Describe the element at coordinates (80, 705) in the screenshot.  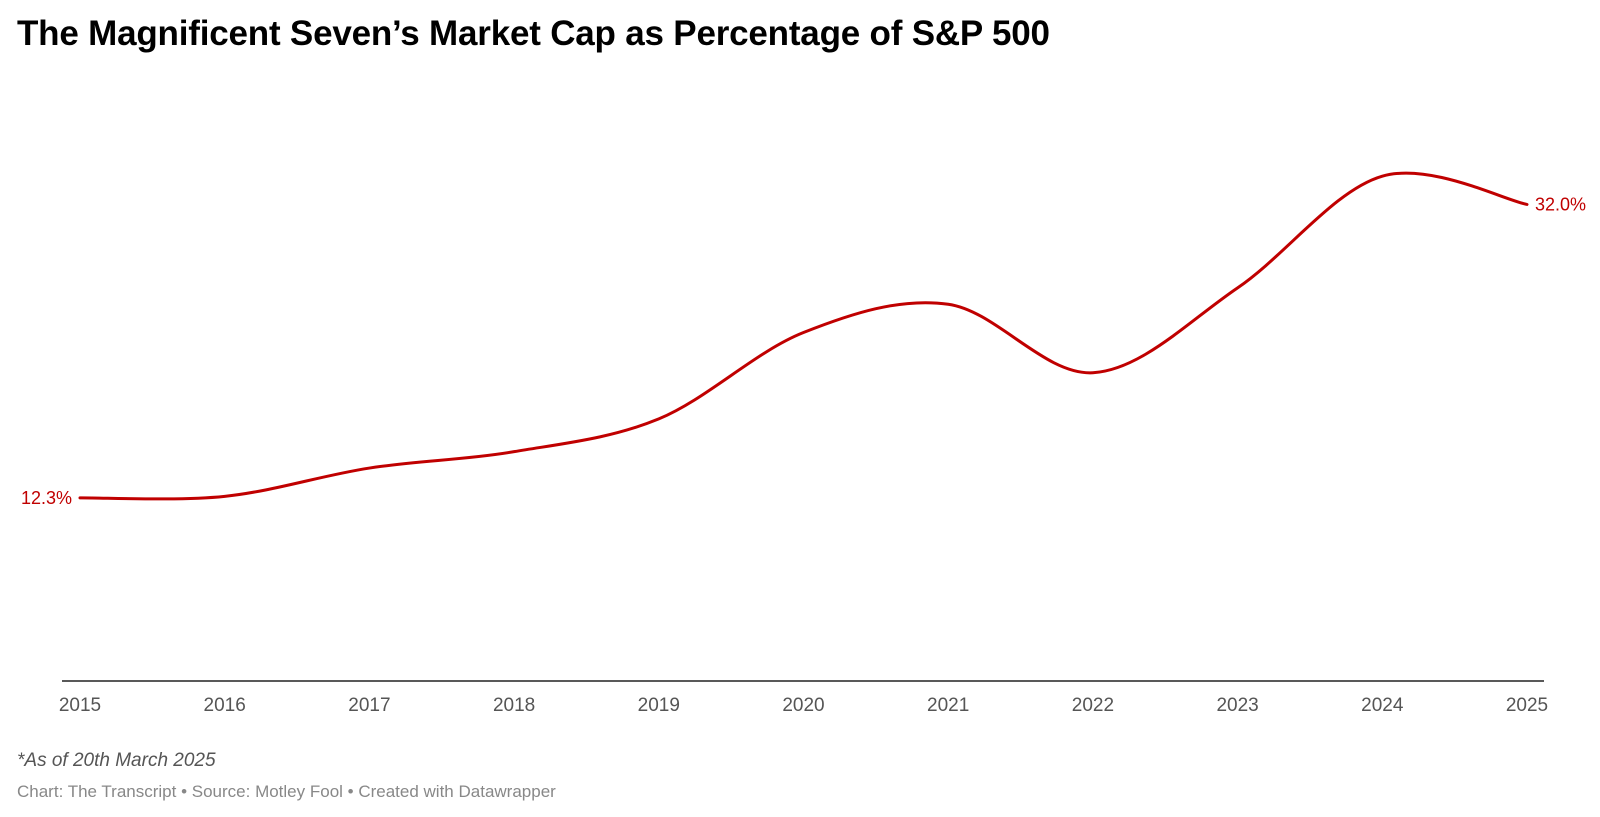
I see `x-tick-label: 2015` at that location.